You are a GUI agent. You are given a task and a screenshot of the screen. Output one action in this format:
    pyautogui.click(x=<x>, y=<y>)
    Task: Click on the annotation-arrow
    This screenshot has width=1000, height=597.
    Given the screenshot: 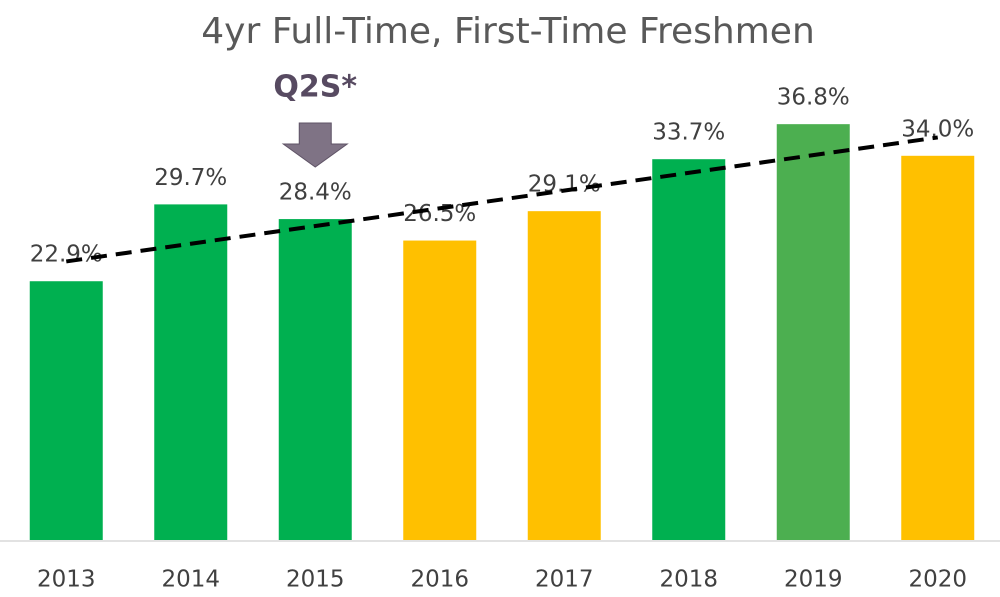 What is the action you would take?
    pyautogui.click(x=315, y=145)
    